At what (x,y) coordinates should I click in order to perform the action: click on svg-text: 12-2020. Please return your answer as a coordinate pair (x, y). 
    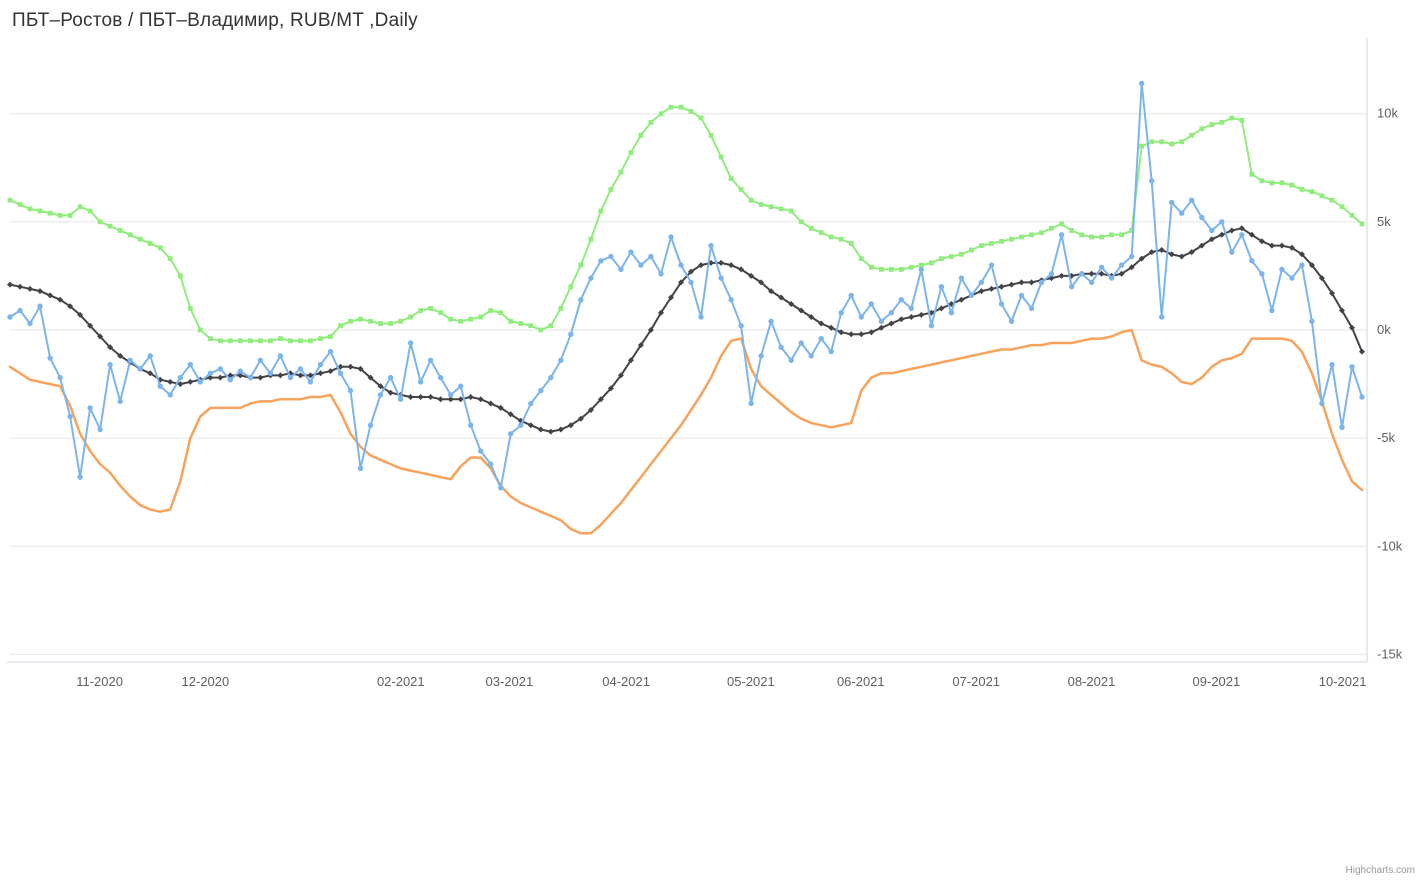
    Looking at the image, I should click on (206, 681).